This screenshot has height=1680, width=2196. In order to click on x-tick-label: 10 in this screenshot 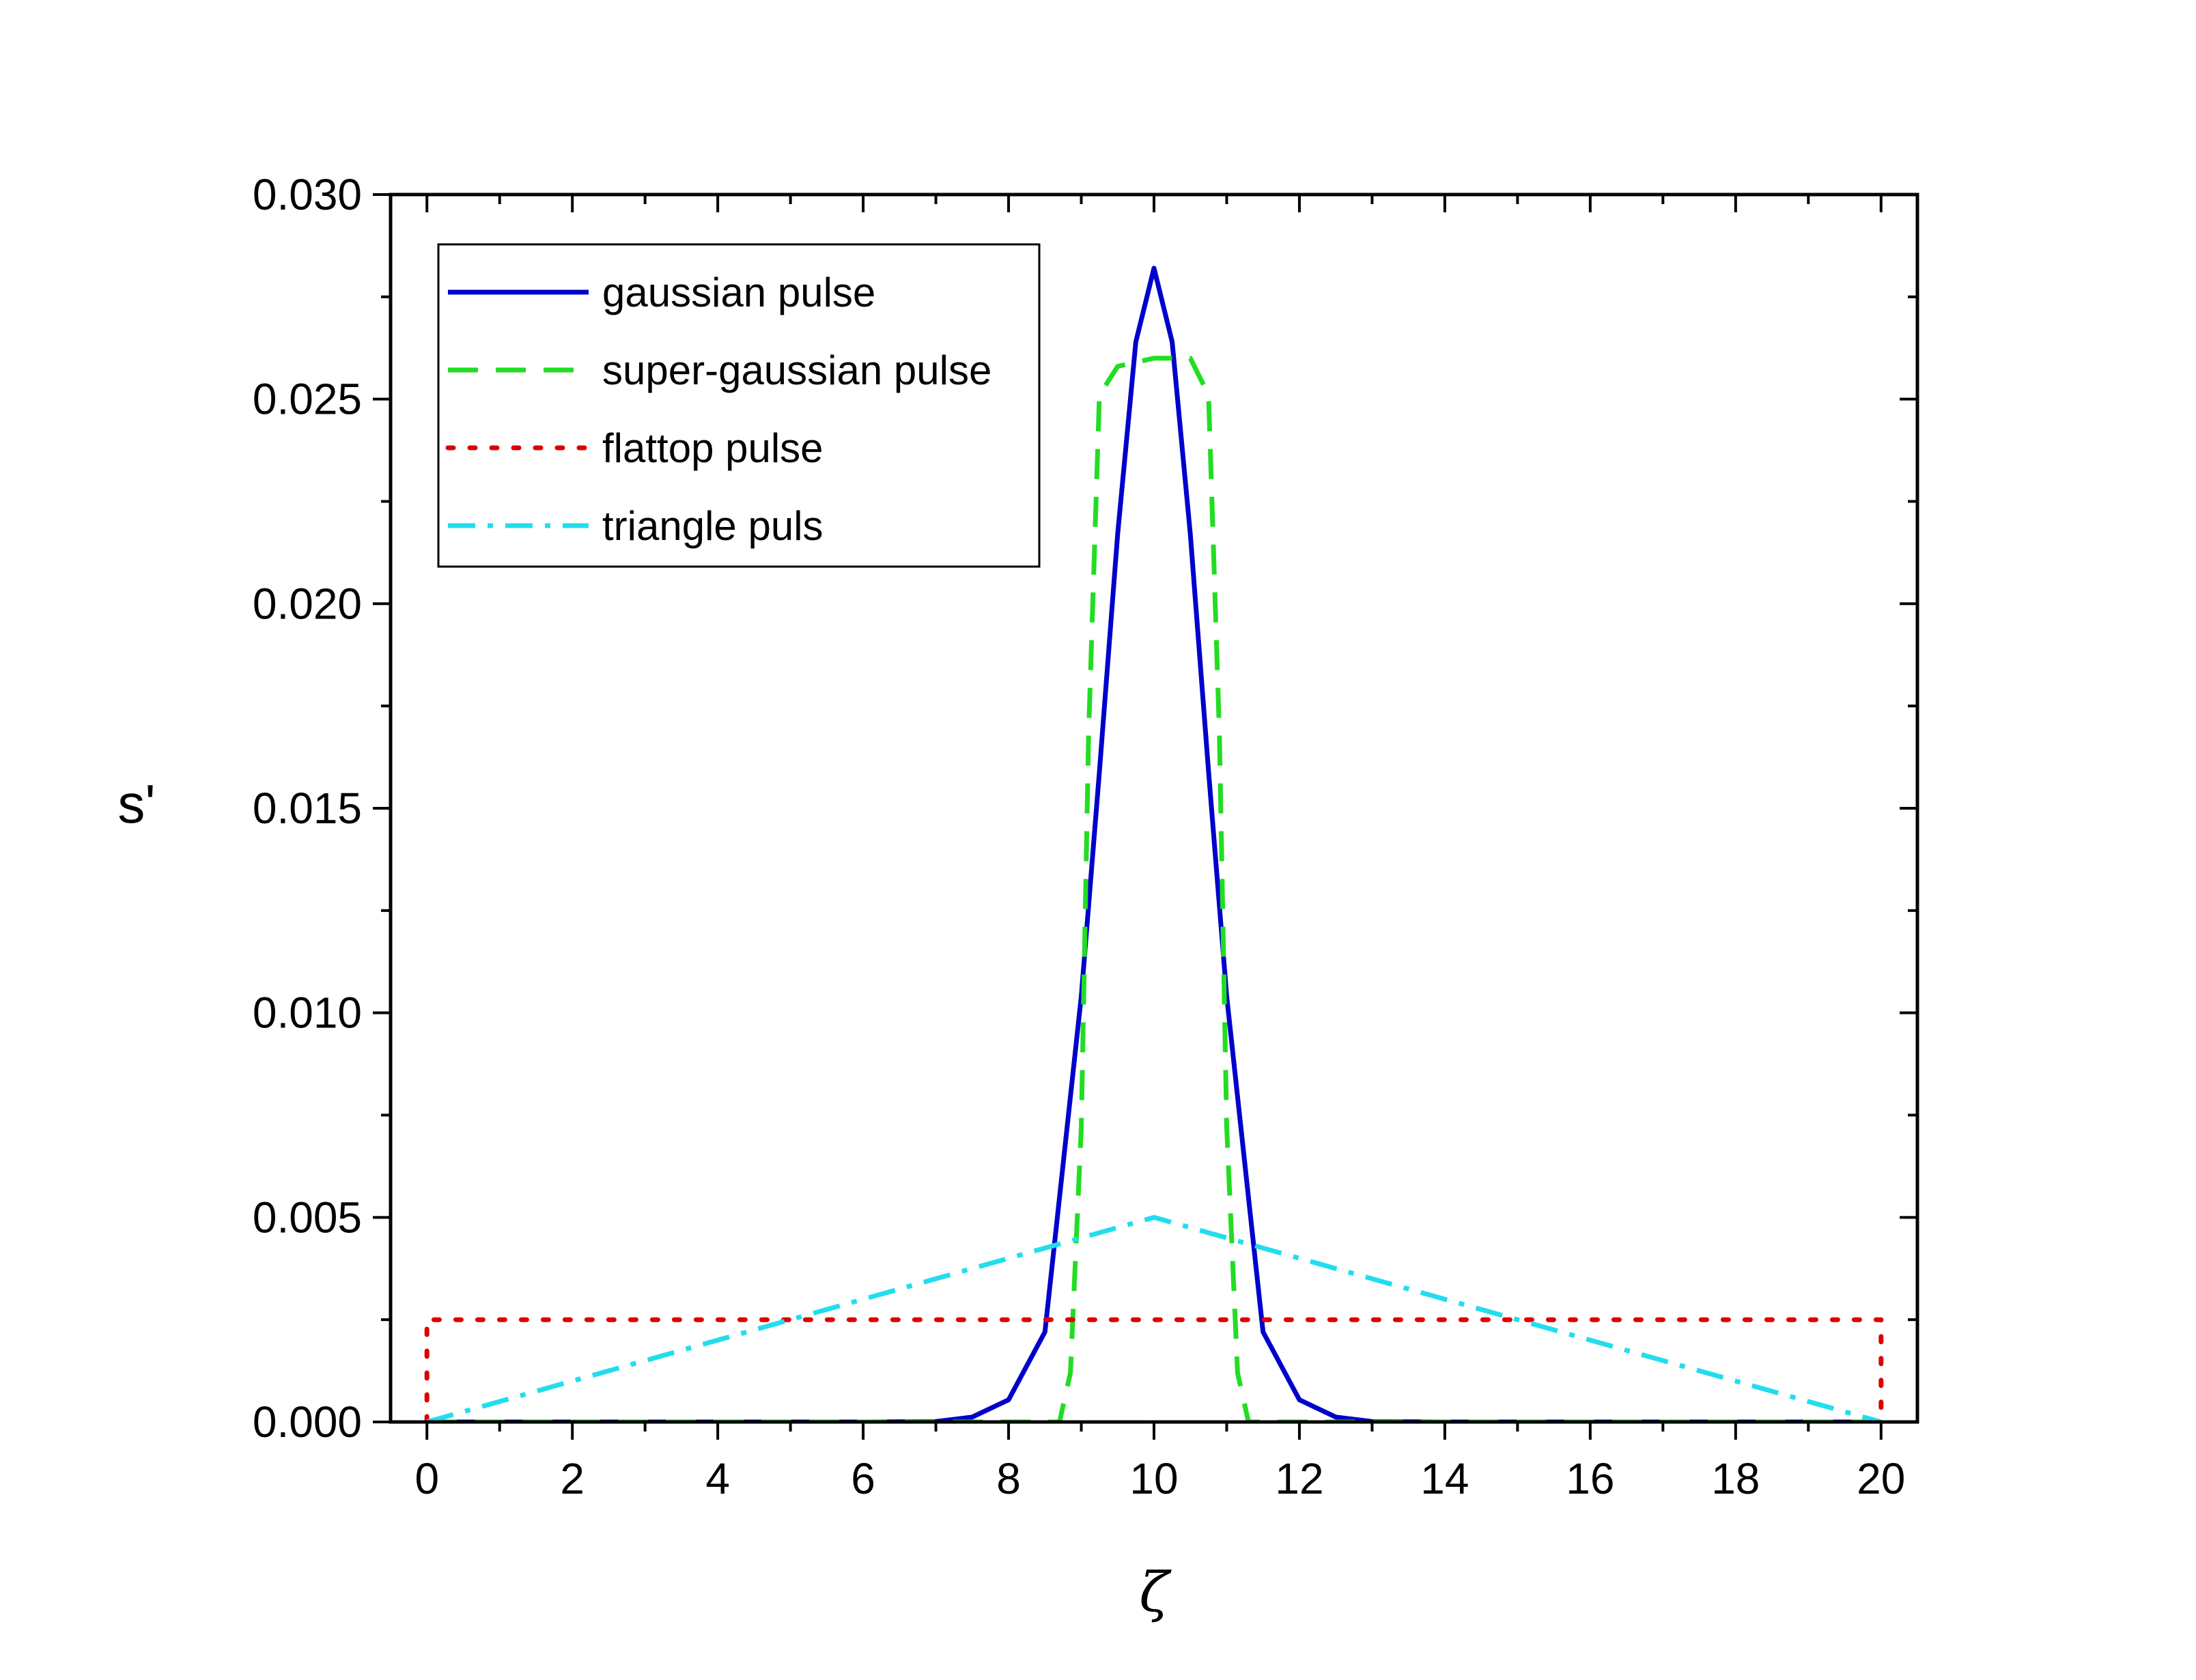, I will do `click(1154, 1478)`.